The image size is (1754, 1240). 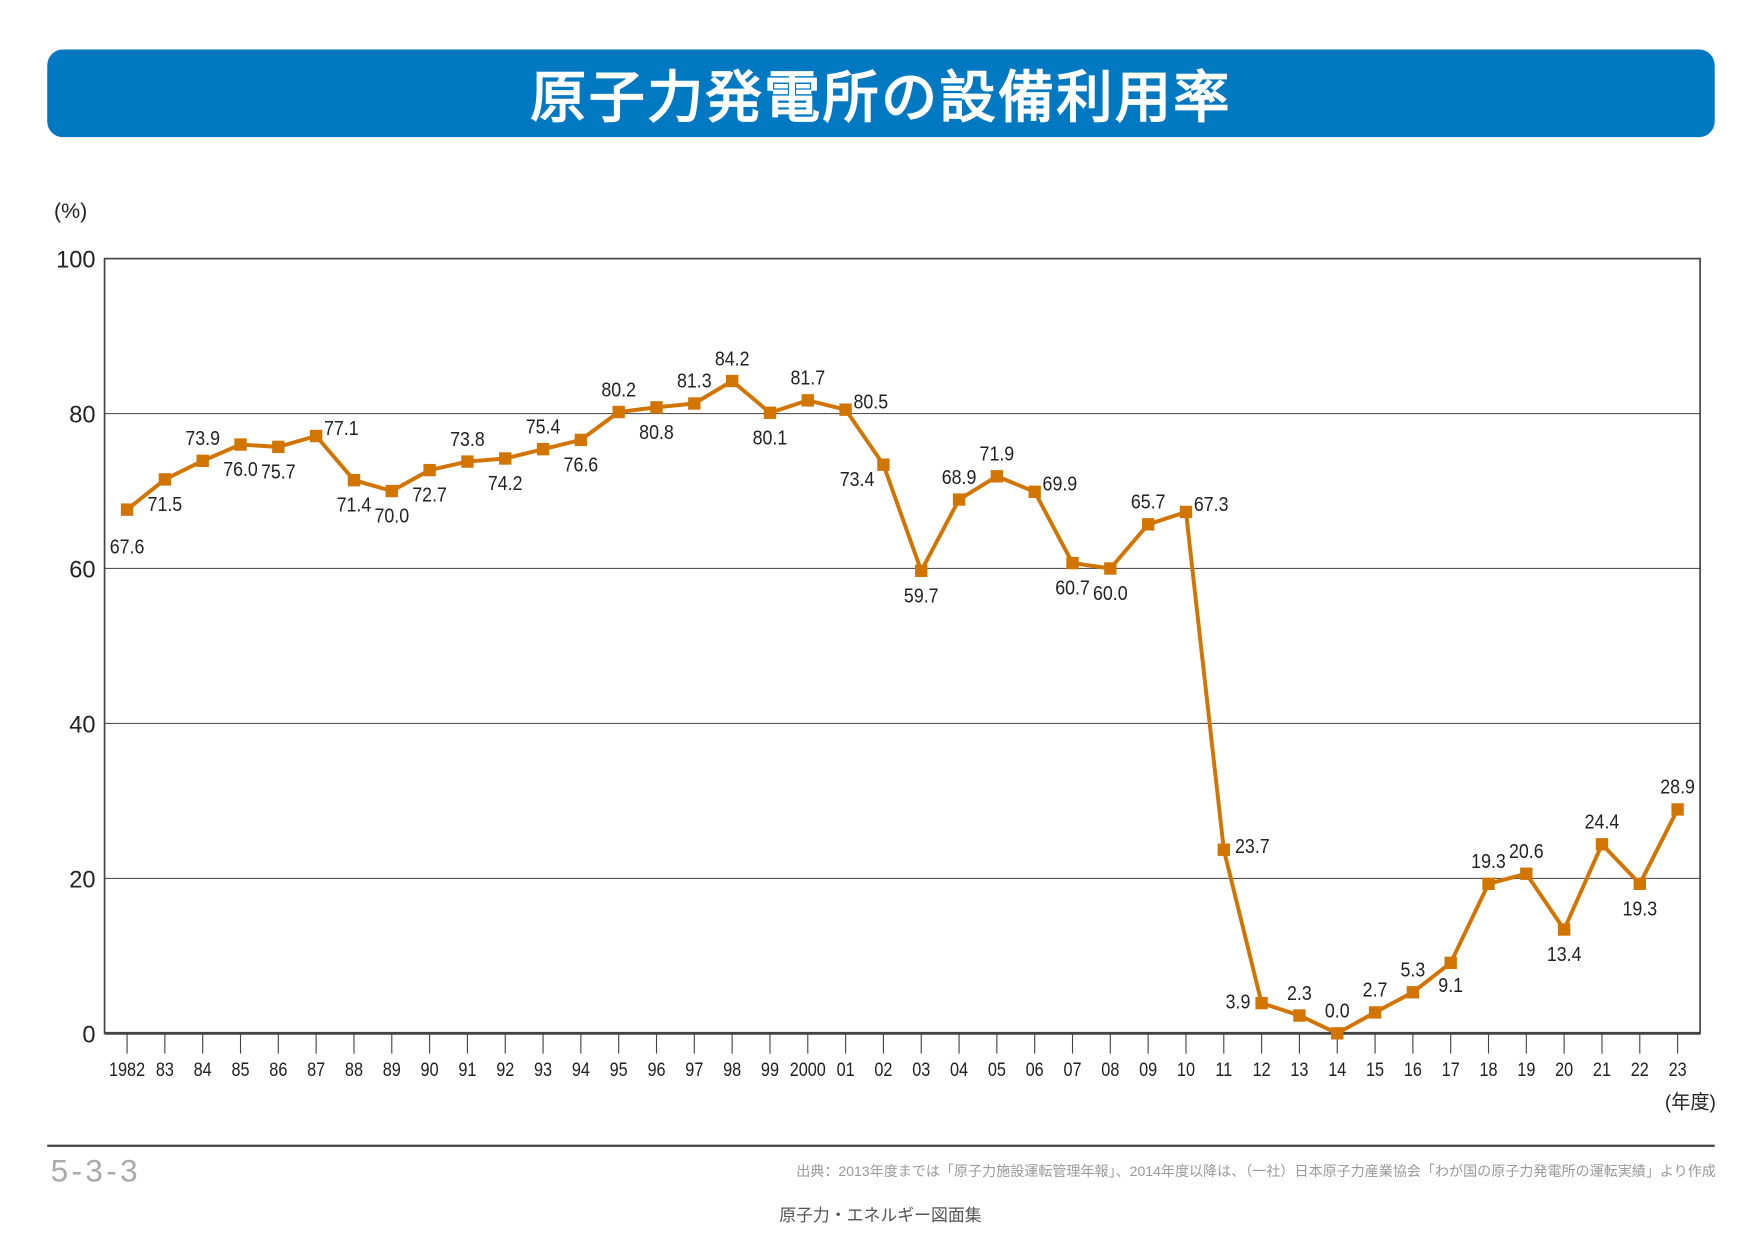 I want to click on y-tick-label: 0, so click(x=88, y=1035).